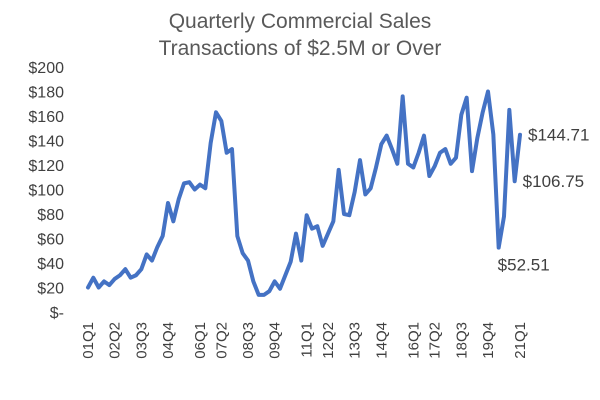  What do you see at coordinates (57, 313) in the screenshot?
I see `y-tick-label: $-` at bounding box center [57, 313].